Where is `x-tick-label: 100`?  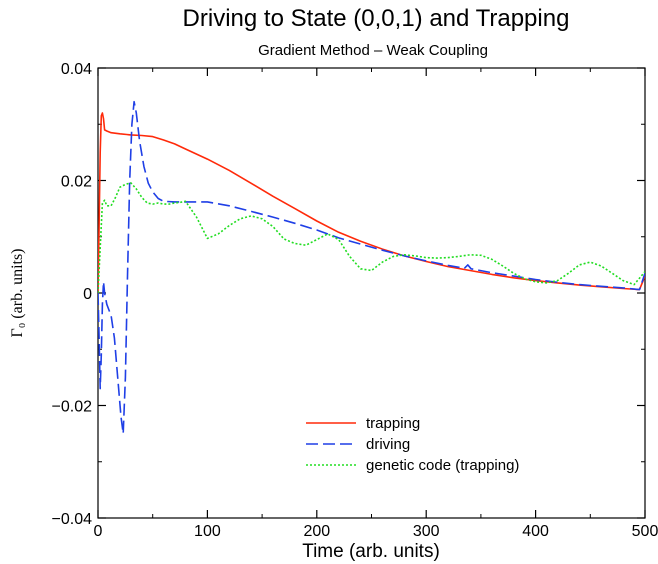
x-tick-label: 100 is located at coordinates (207, 531).